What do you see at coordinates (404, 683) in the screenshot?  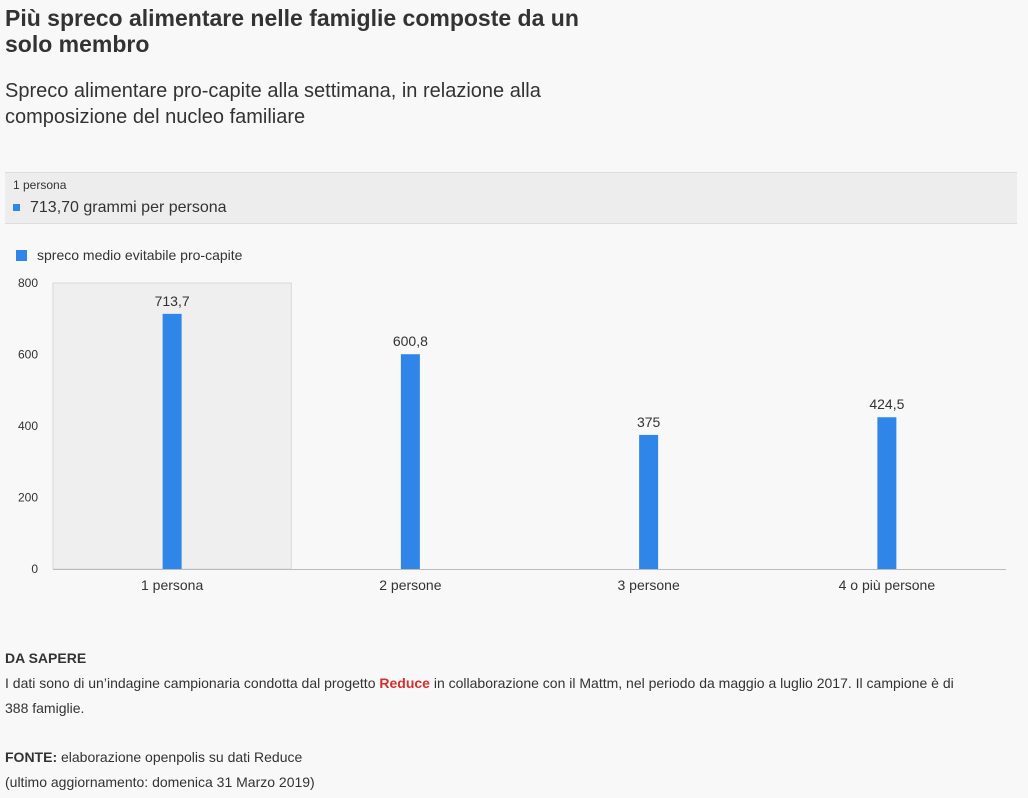 I see `reduce-link: Reduce` at bounding box center [404, 683].